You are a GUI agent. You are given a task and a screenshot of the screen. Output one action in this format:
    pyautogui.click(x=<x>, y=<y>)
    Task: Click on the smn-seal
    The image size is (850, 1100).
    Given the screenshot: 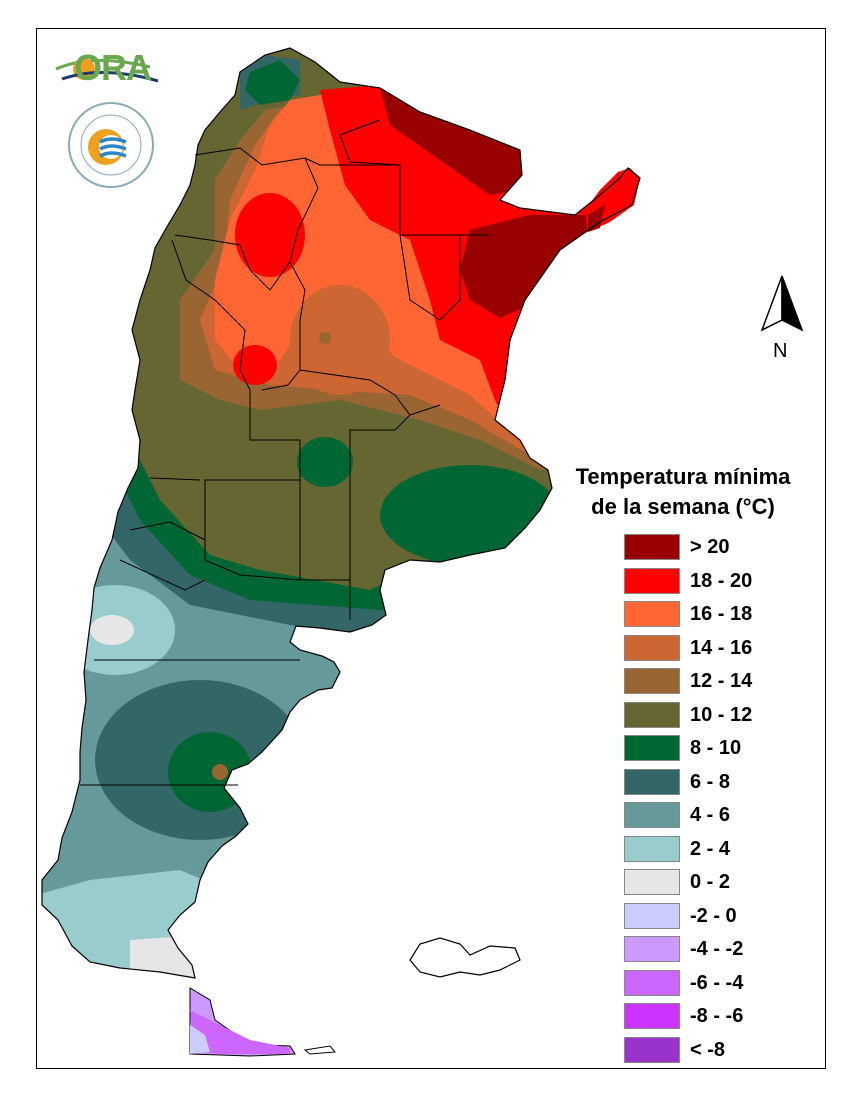 What is the action you would take?
    pyautogui.click(x=111, y=145)
    